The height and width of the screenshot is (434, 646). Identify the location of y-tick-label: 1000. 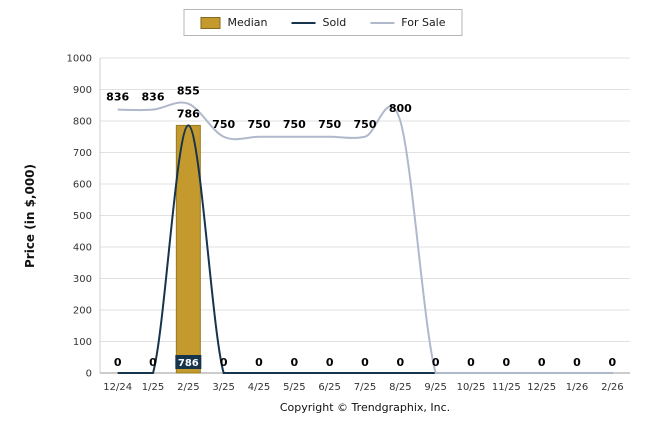
(79, 59).